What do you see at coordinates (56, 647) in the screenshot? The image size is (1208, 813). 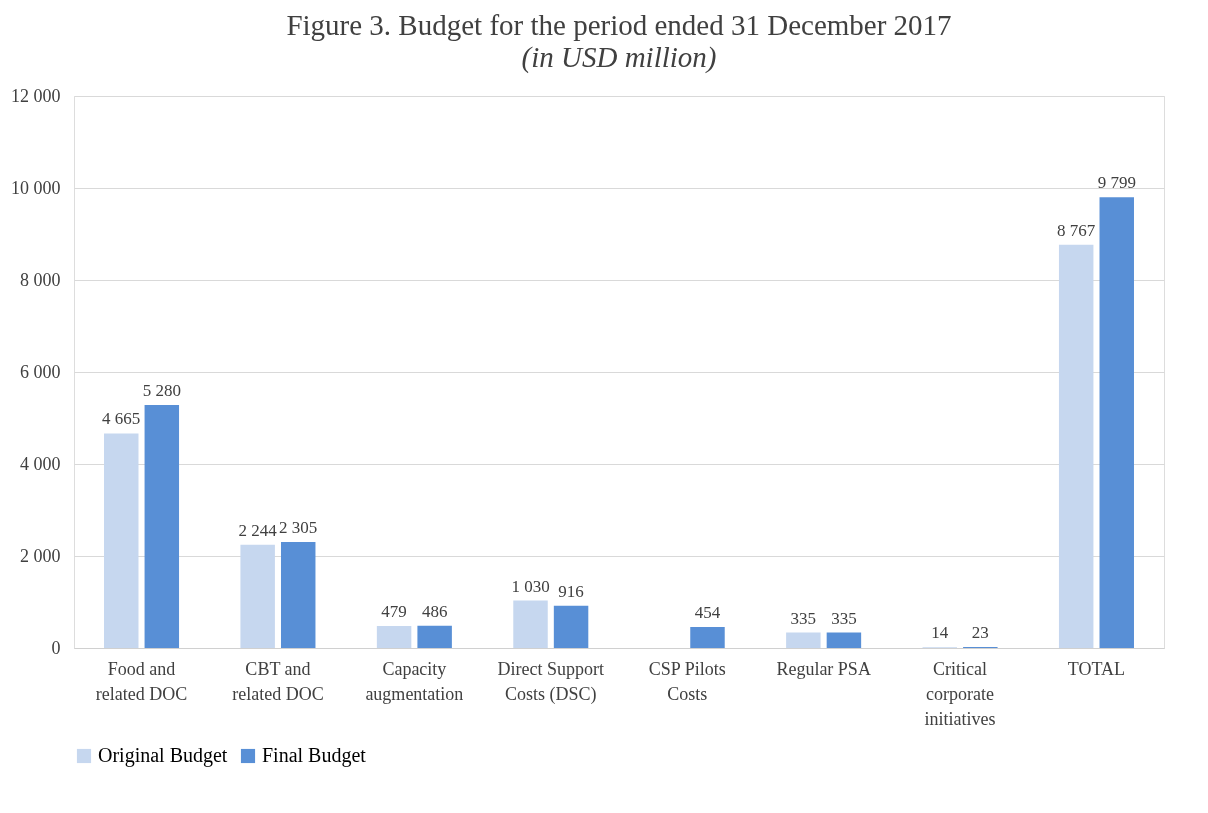 I see `y-tick-label: 0` at bounding box center [56, 647].